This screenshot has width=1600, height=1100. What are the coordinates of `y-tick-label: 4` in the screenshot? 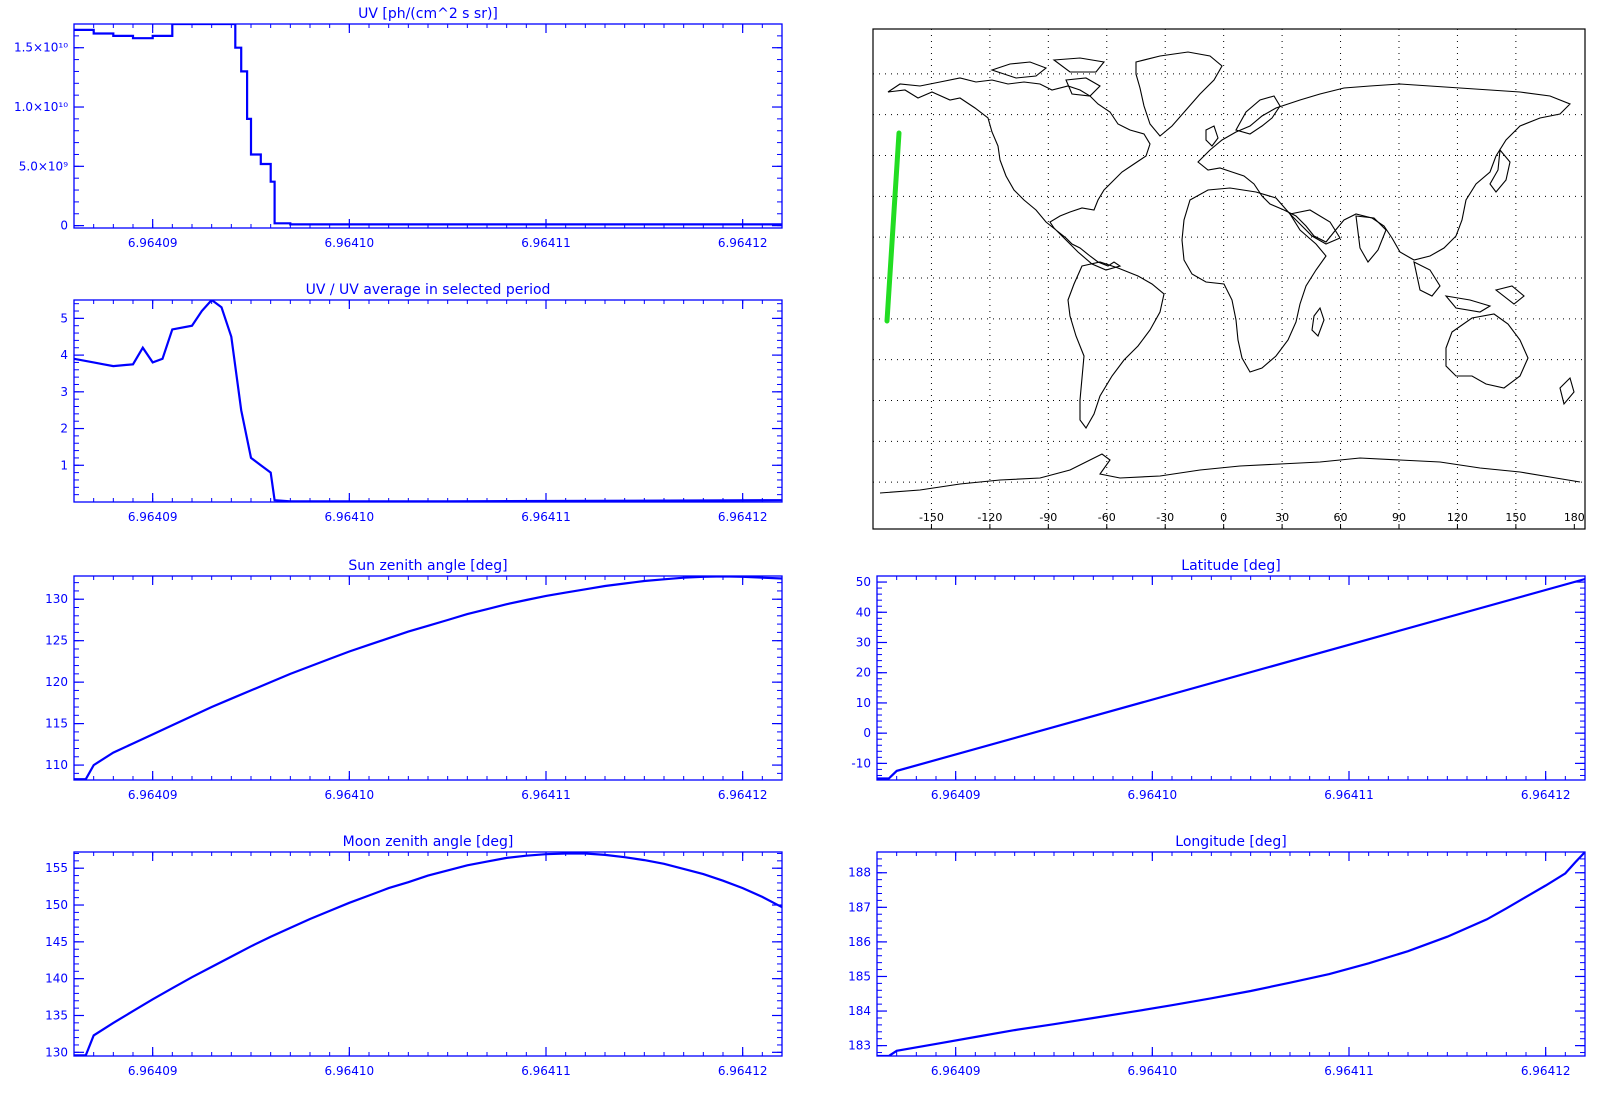 It's located at (64, 355).